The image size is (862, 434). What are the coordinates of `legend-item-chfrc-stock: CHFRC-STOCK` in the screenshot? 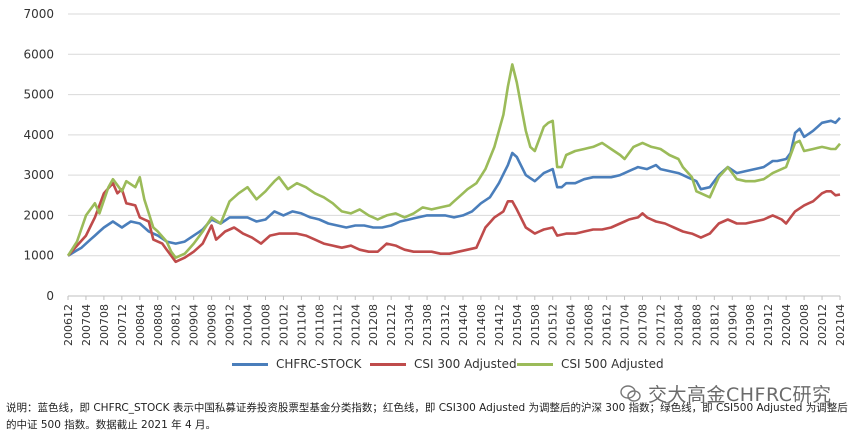 It's located at (296, 364).